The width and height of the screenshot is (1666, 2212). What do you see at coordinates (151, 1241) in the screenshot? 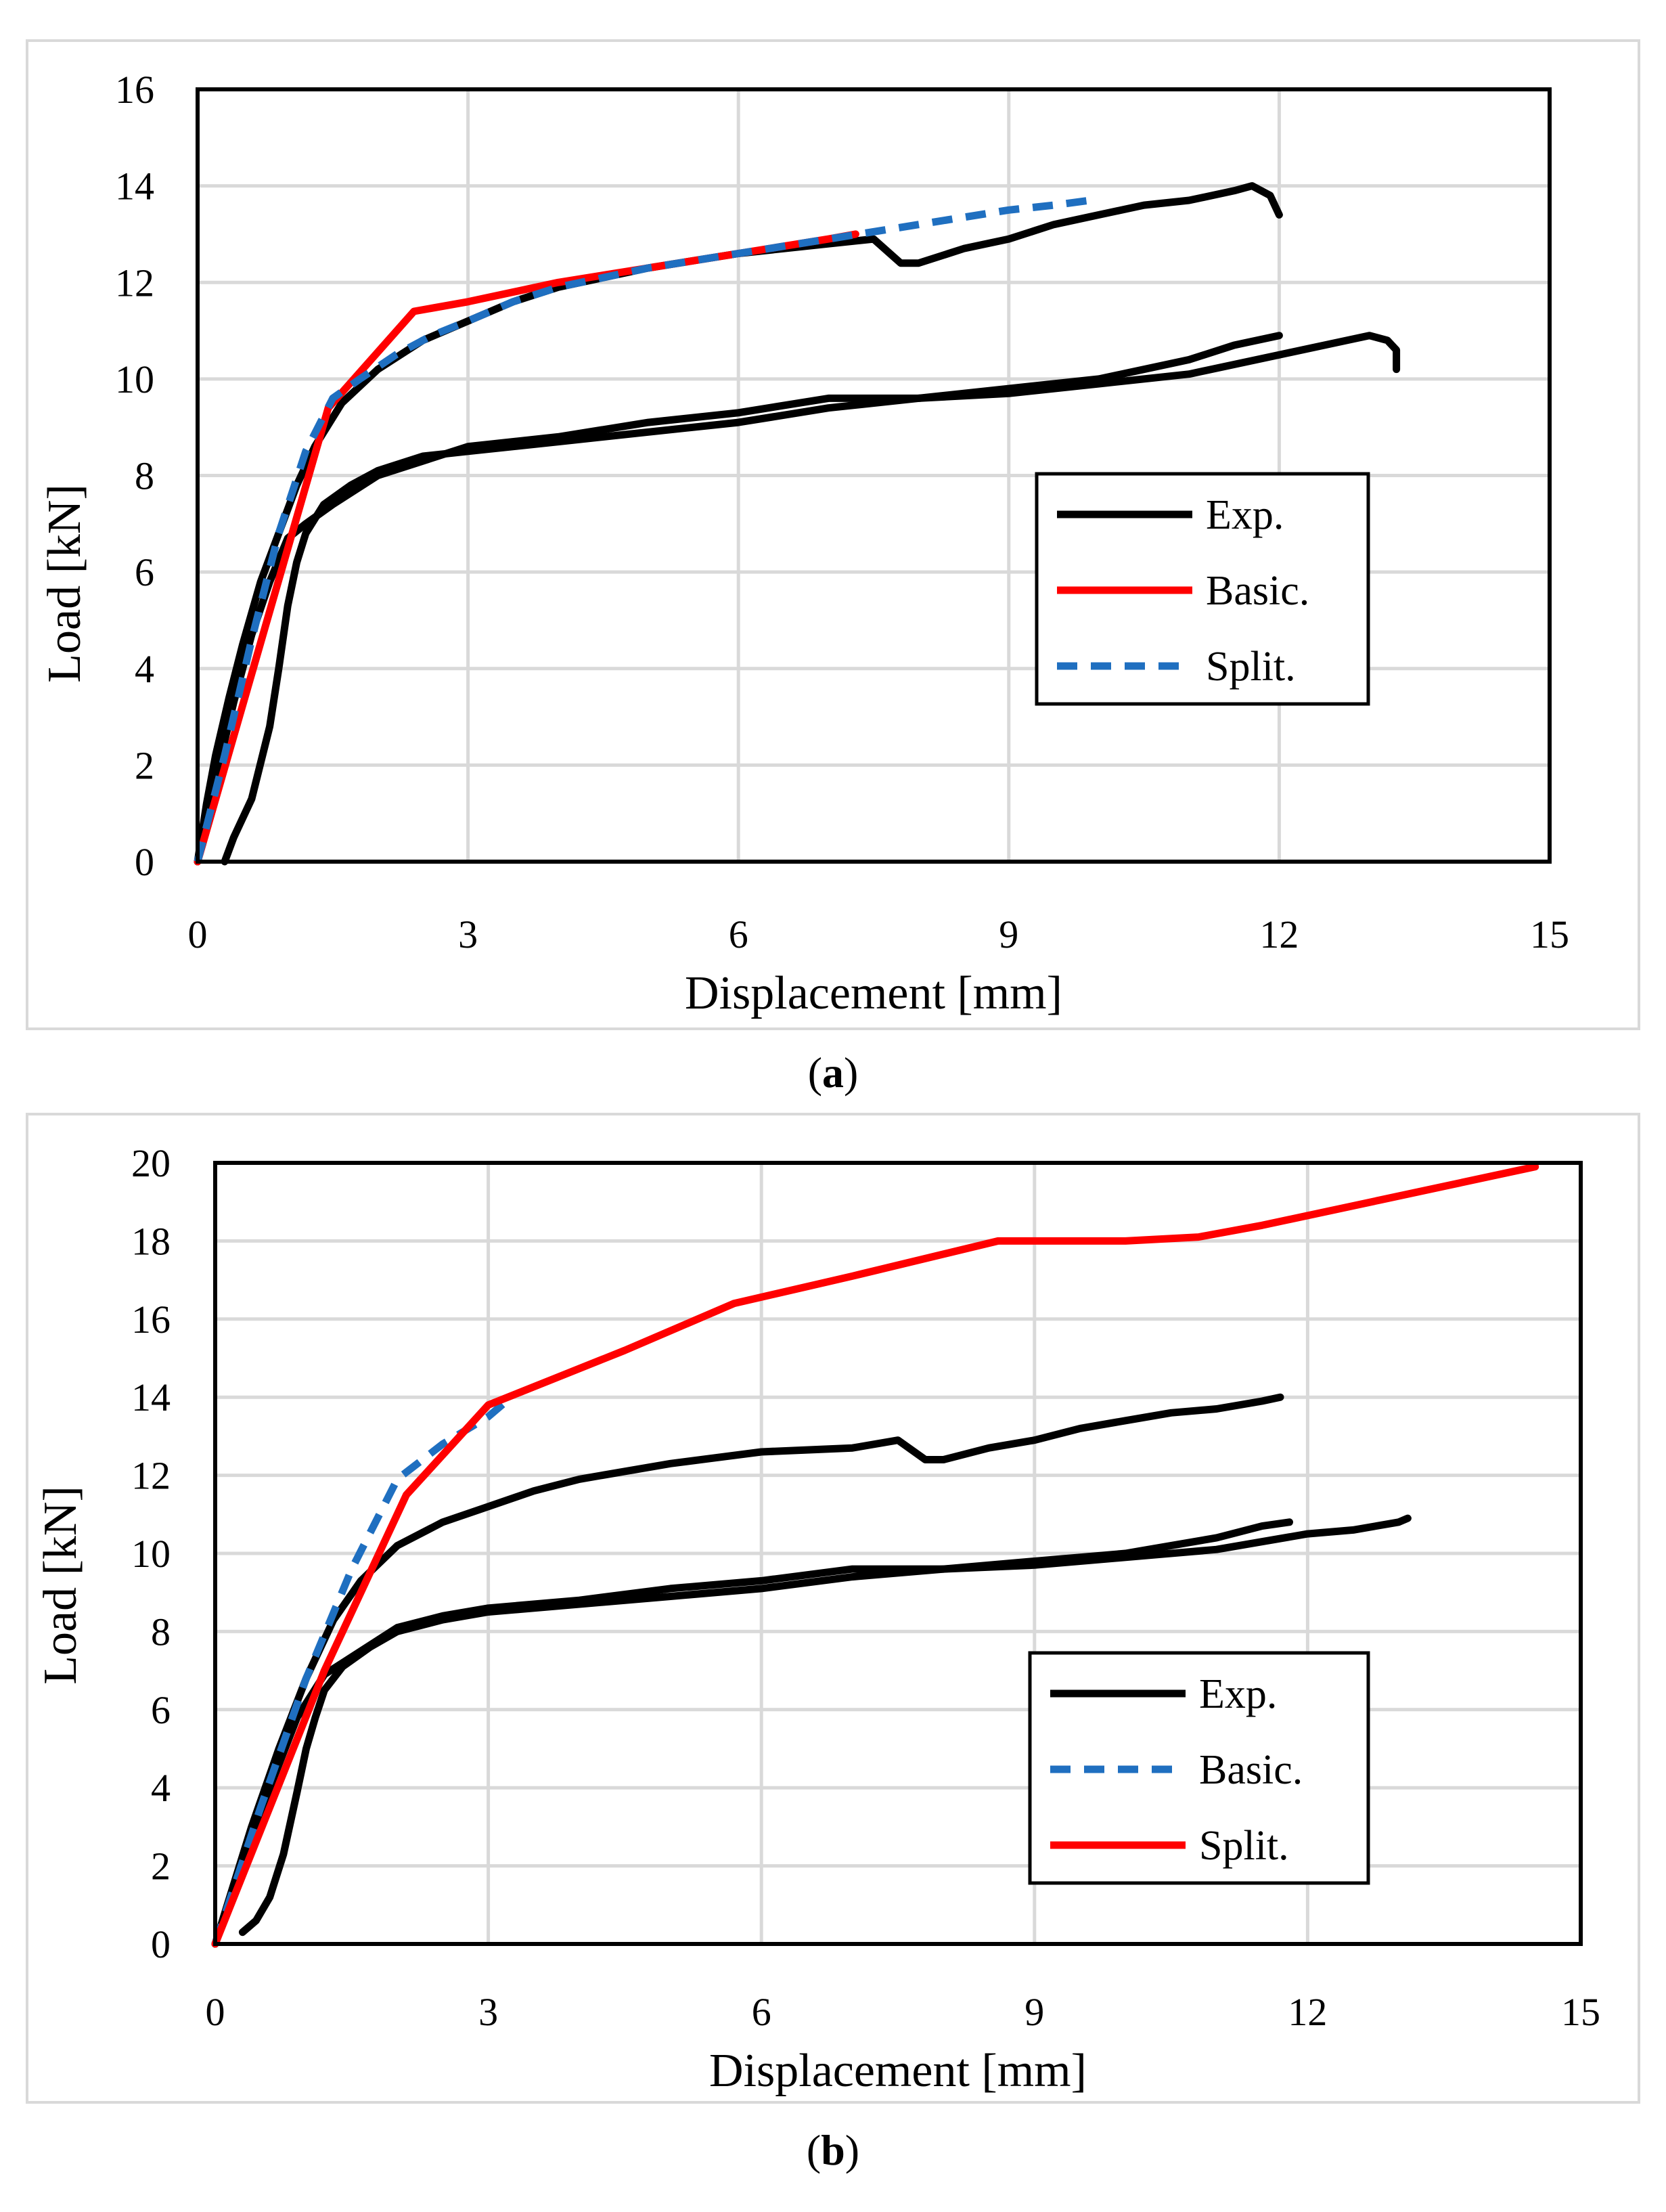
I see `y-tick-label: 18` at bounding box center [151, 1241].